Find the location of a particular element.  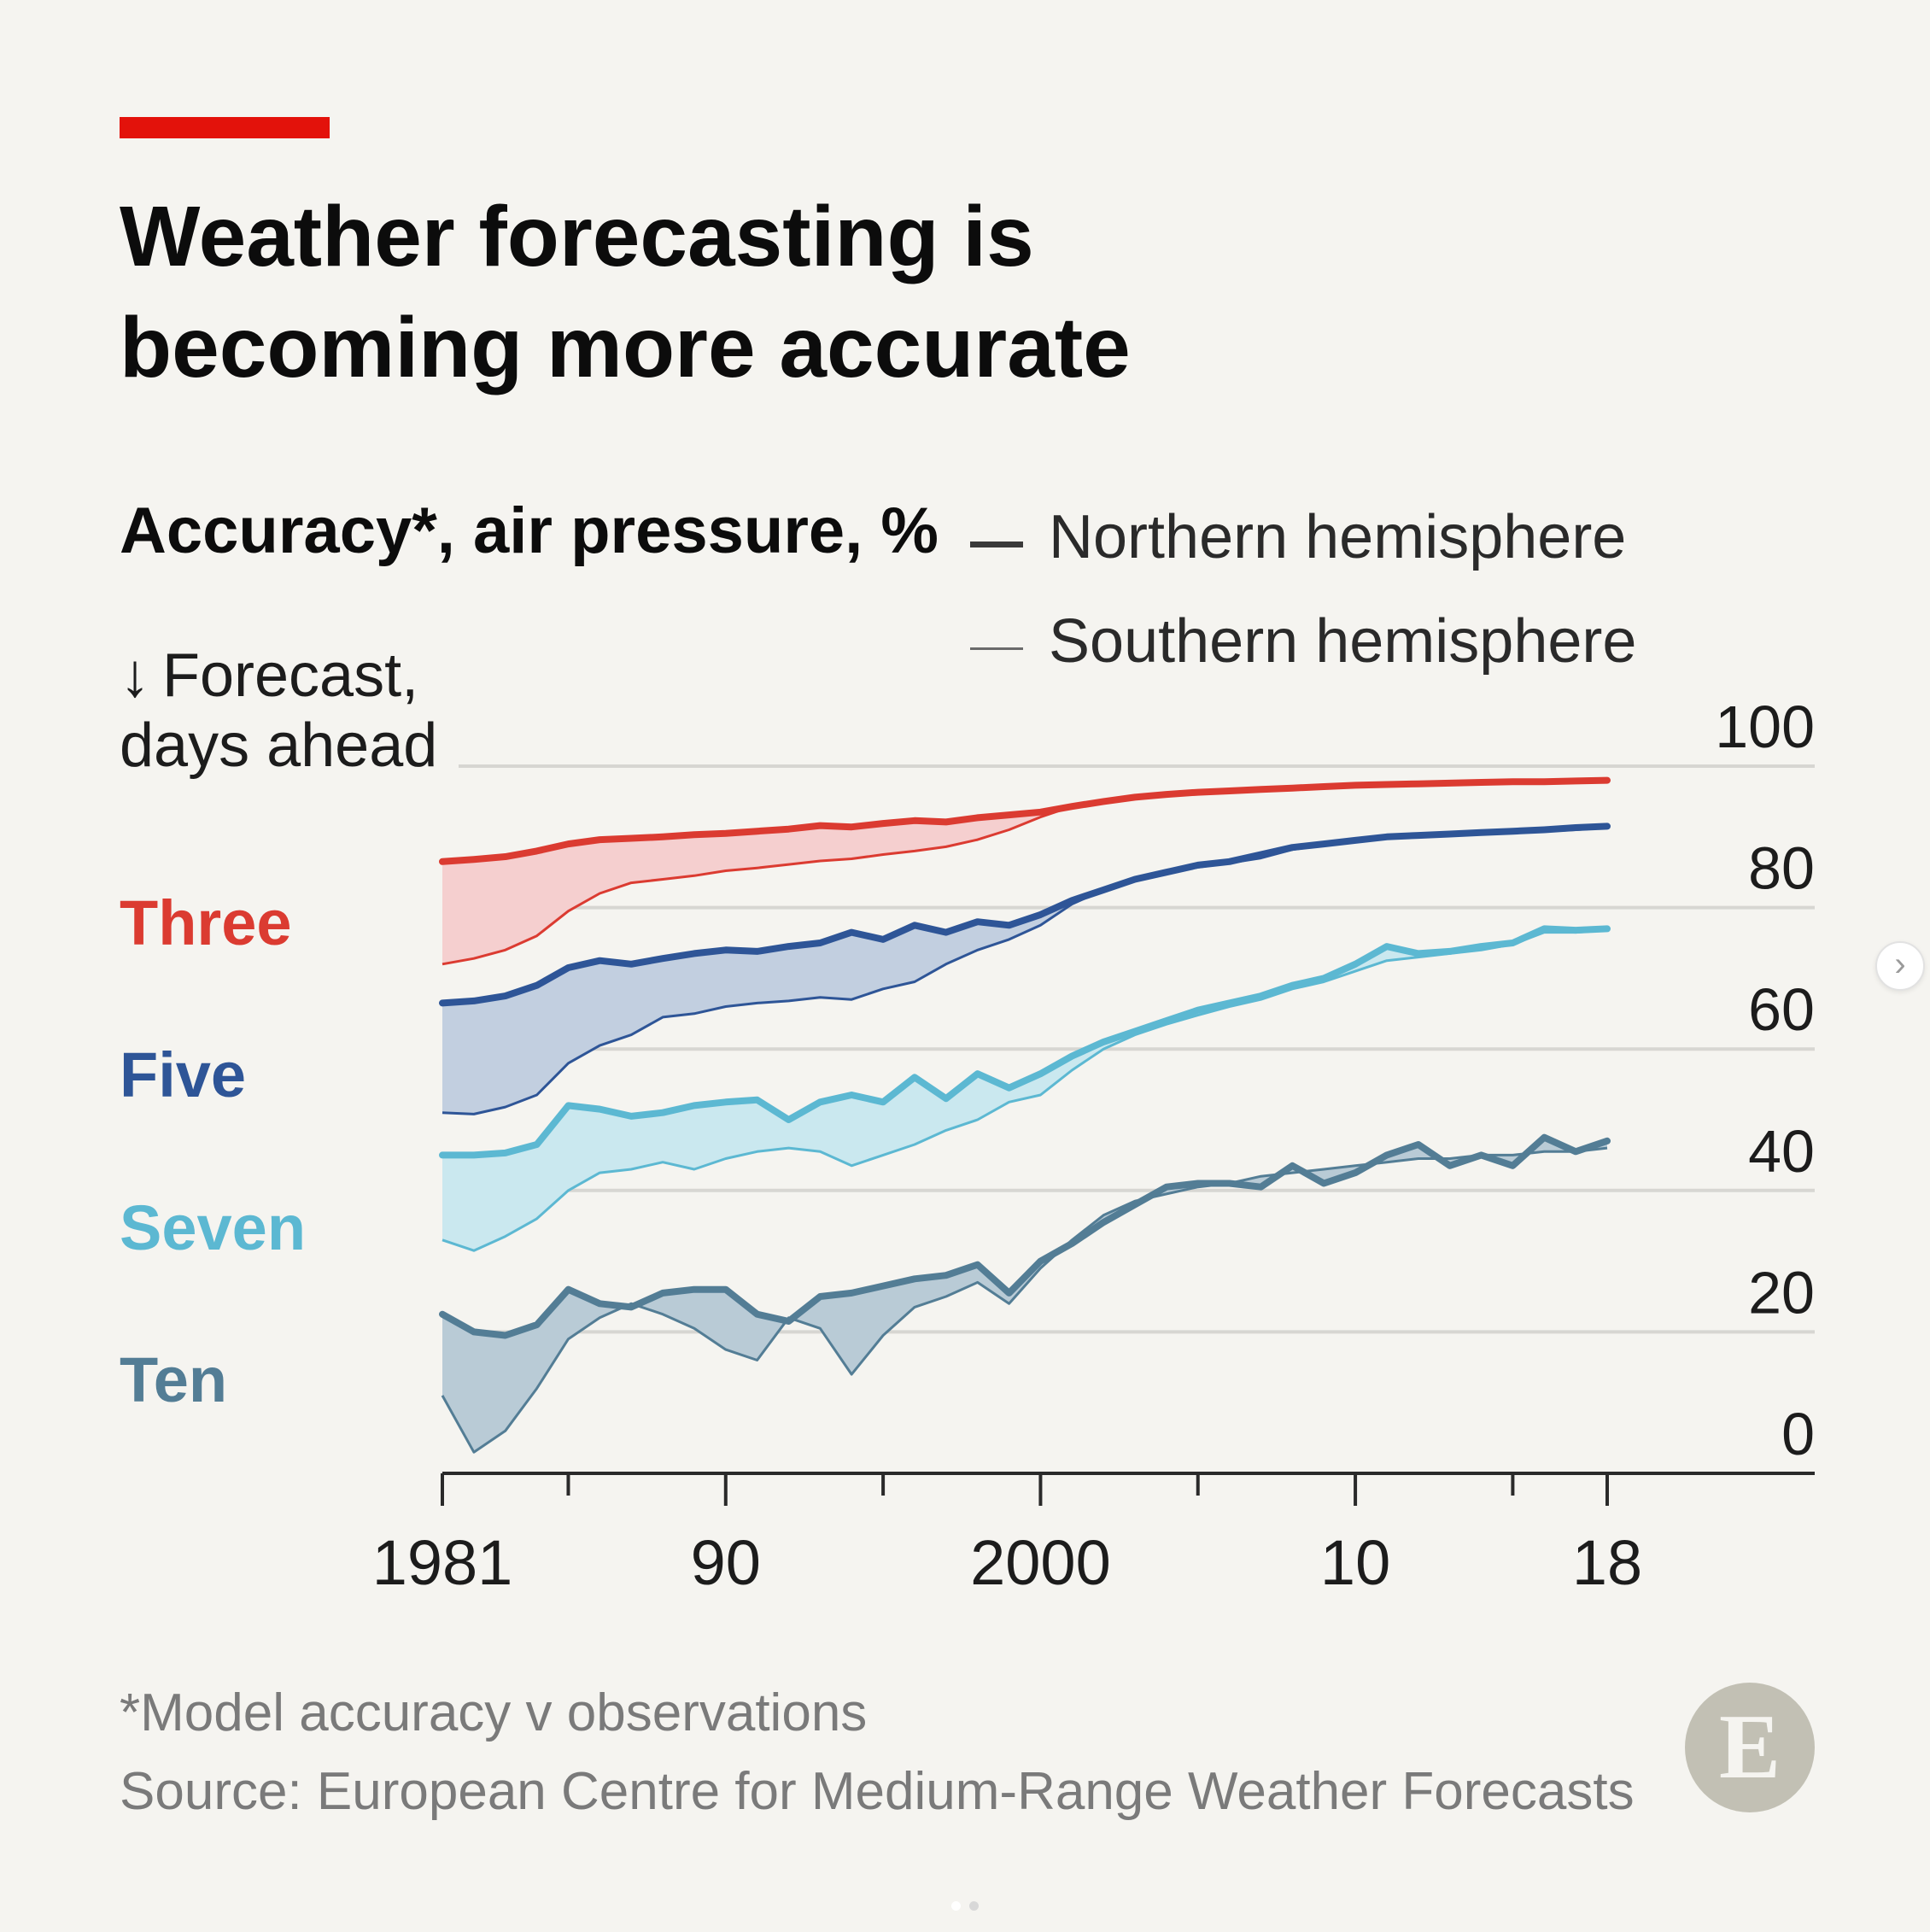

y-axis-label: ↓ Forecast, days ahead is located at coordinates (278, 711).